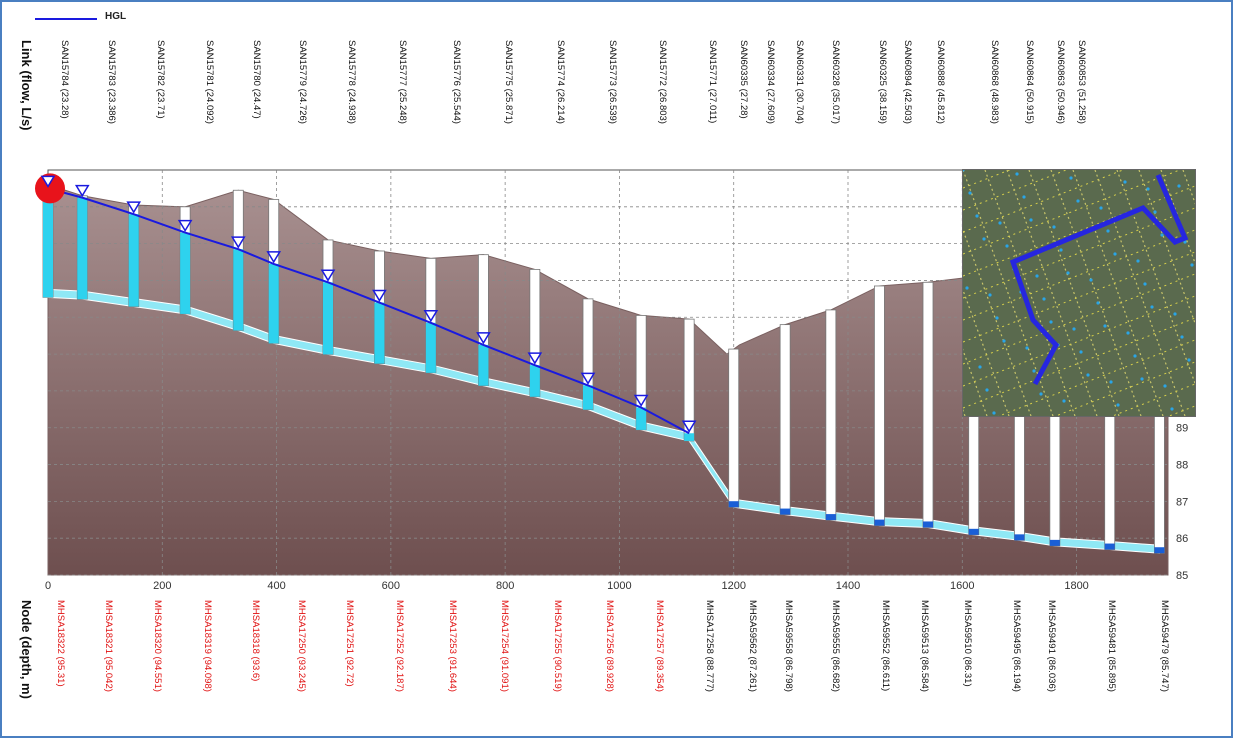 The height and width of the screenshot is (738, 1233). I want to click on selected-pipe-route, so click(1099, 280).